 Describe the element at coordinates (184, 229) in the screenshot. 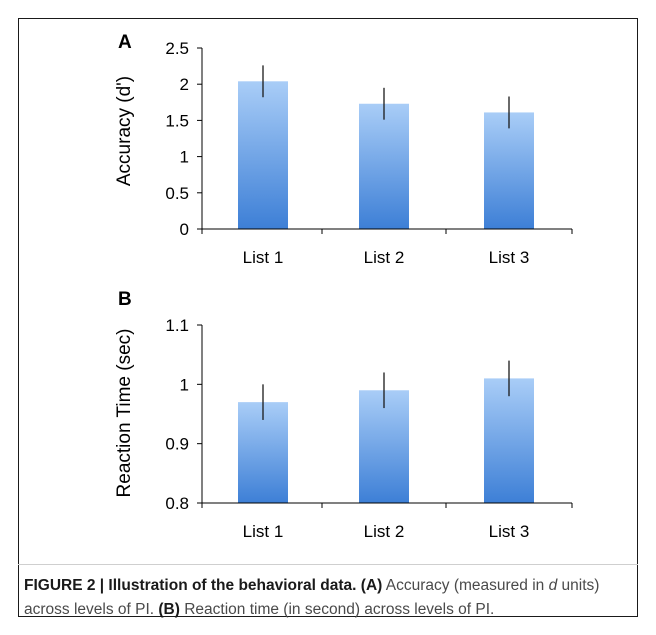

I see `panel-a-y-tick-label: 0` at that location.